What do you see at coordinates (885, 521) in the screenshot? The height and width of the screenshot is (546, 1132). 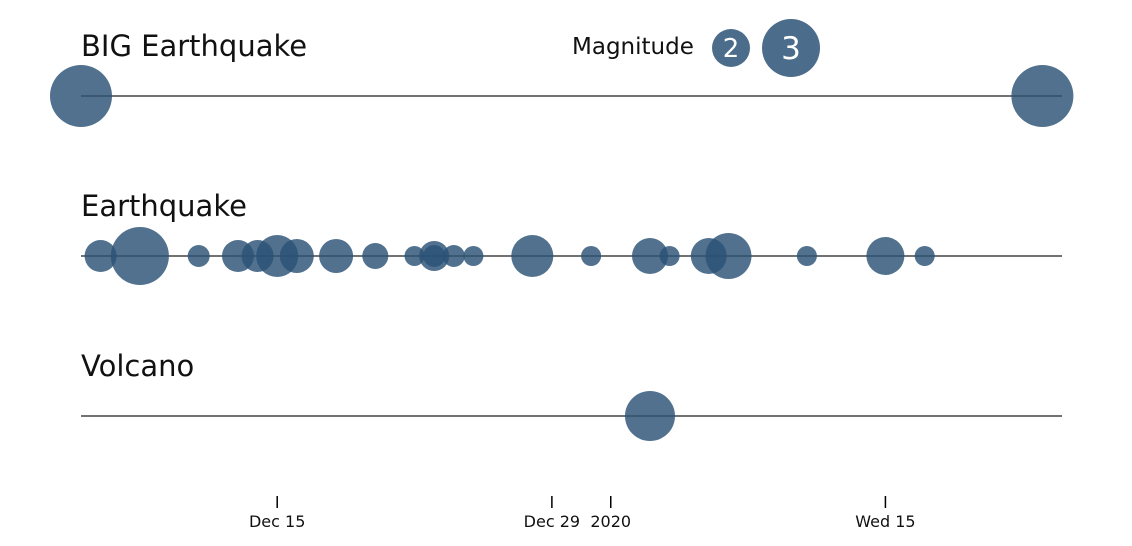 I see `x-tick-label: Wed 15` at bounding box center [885, 521].